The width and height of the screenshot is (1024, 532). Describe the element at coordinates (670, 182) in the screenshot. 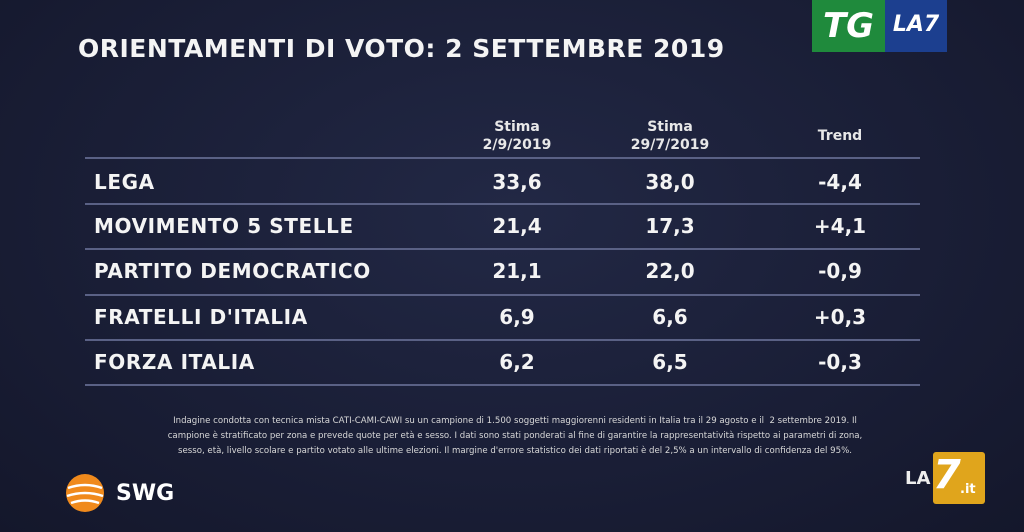

I see `value-cell: 38,0` at that location.